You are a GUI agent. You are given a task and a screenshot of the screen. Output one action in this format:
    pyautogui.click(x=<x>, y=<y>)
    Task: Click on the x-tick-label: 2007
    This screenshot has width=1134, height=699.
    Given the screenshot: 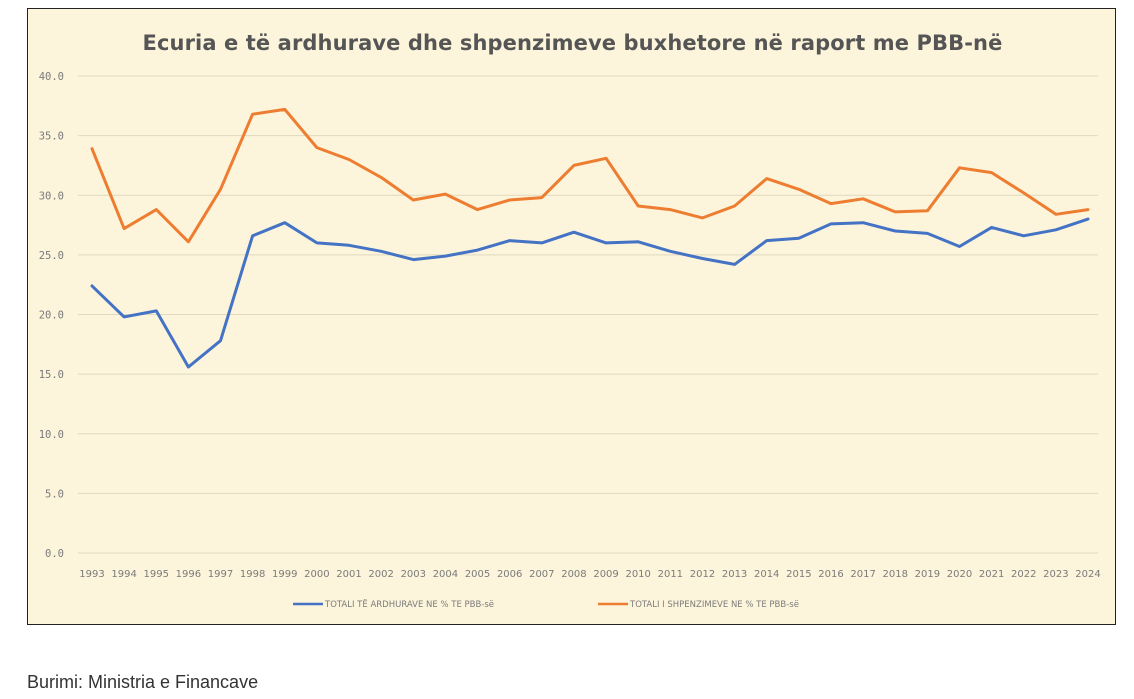 What is the action you would take?
    pyautogui.click(x=541, y=574)
    